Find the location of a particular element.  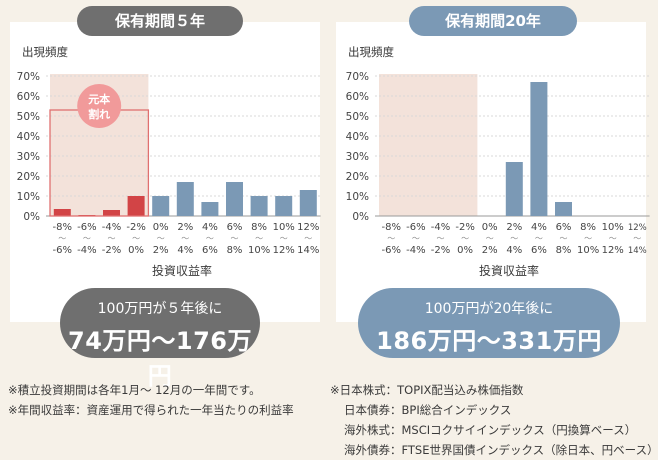

x-tick-label-to: -4% is located at coordinates (415, 250).